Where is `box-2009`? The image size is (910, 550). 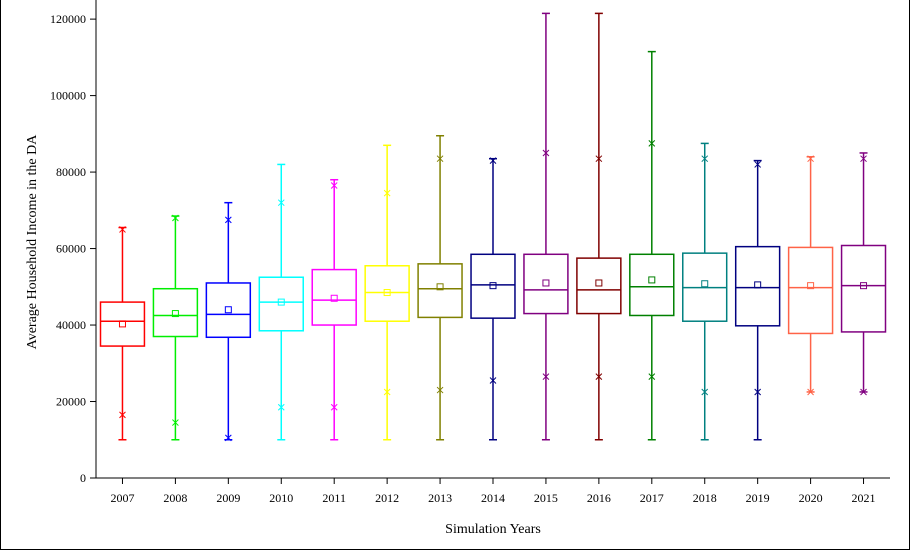 box-2009 is located at coordinates (228, 321).